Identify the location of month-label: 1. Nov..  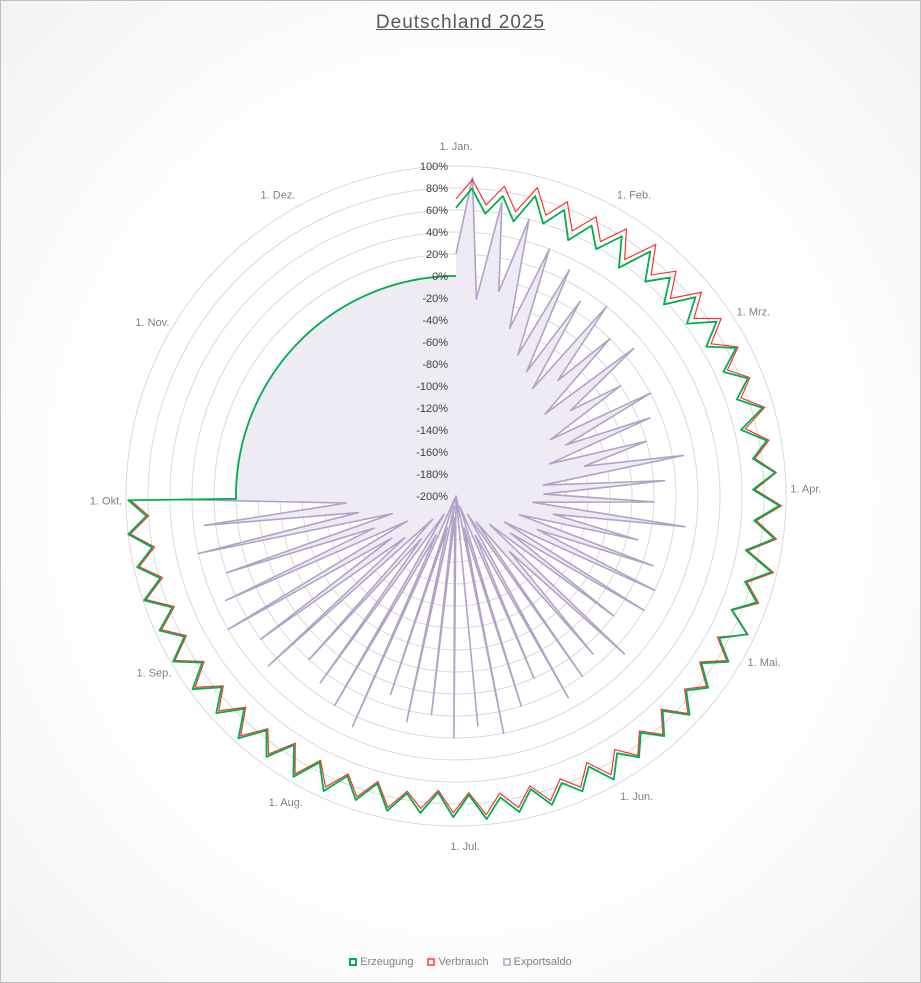
(152, 323).